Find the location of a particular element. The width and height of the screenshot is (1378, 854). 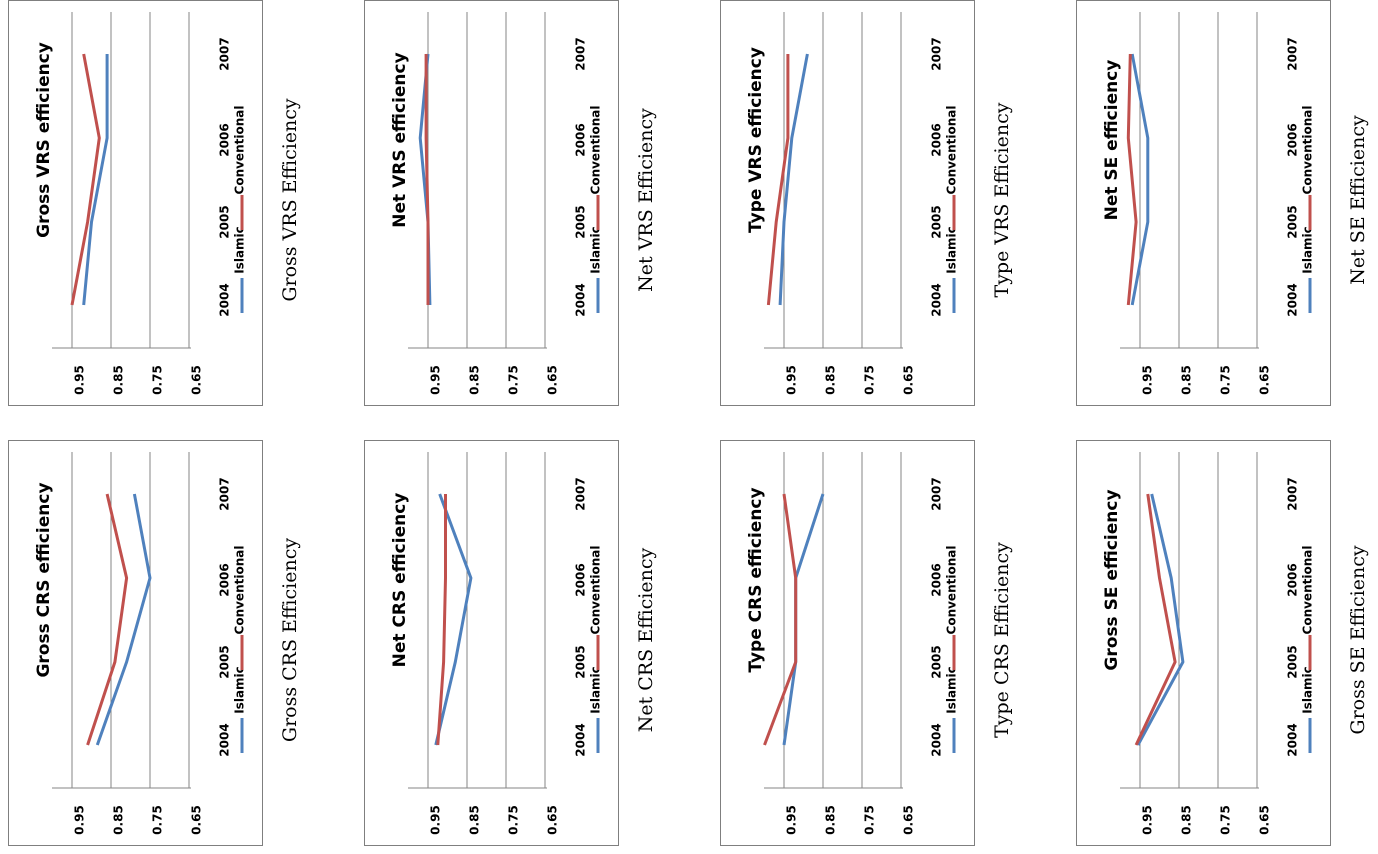

figure-caption: Type VRS Efficiency is located at coordinates (1002, 199).